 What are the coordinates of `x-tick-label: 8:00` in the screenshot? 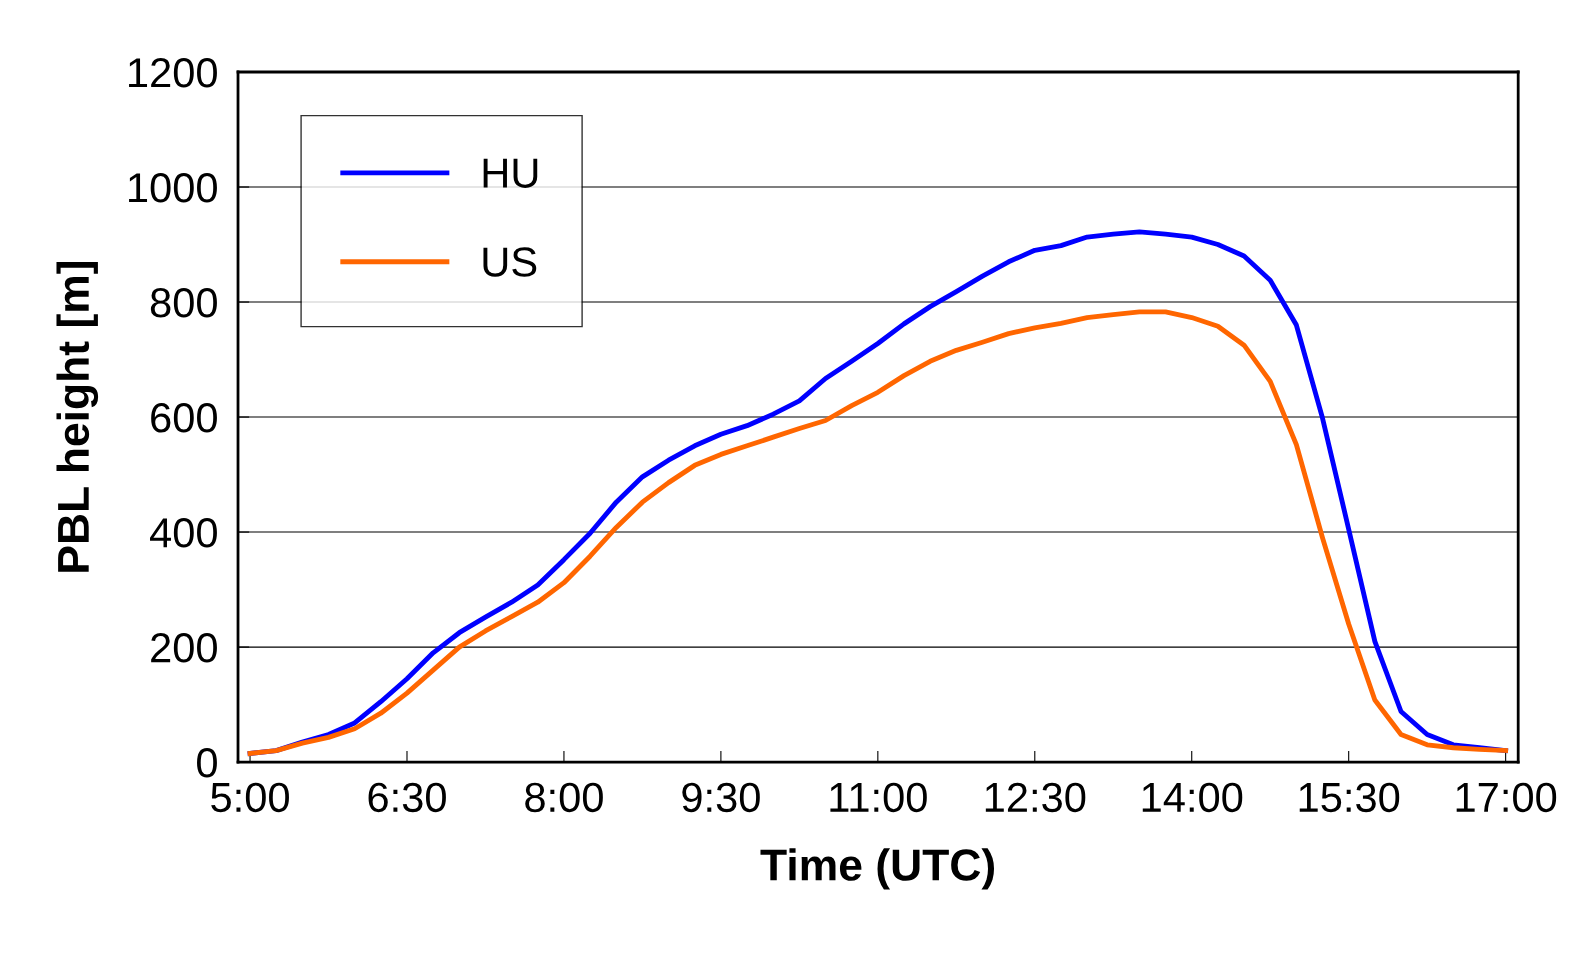 It's located at (564, 797).